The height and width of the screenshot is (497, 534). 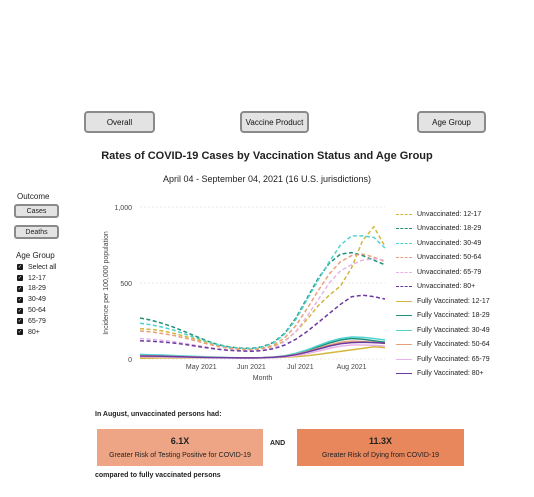 I want to click on legend-item: Unvaccinated: 30-49, so click(x=443, y=243).